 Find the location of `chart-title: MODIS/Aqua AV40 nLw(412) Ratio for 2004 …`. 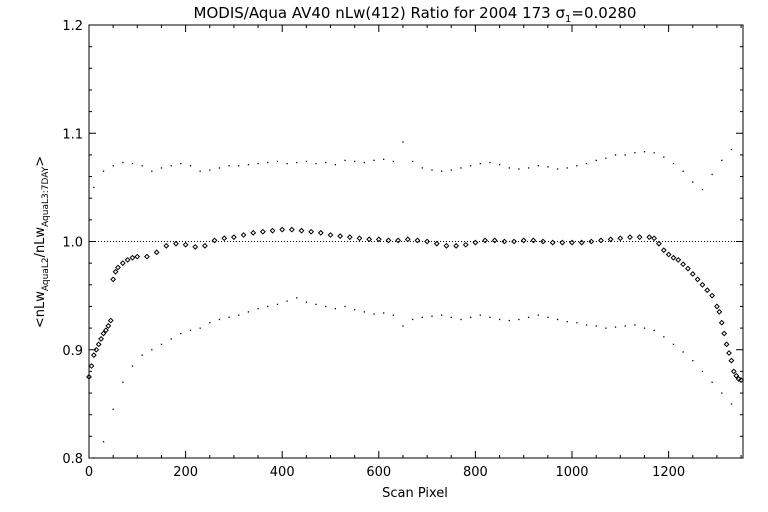

chart-title: MODIS/Aqua AV40 nLw(412) Ratio for 2004 … is located at coordinates (415, 14).